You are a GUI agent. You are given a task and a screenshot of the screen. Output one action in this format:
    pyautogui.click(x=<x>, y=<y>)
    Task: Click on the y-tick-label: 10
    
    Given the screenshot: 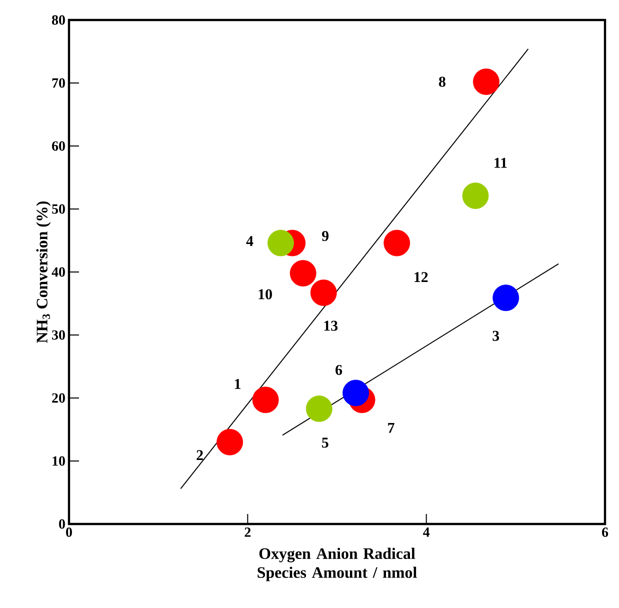 What is the action you would take?
    pyautogui.click(x=58, y=461)
    